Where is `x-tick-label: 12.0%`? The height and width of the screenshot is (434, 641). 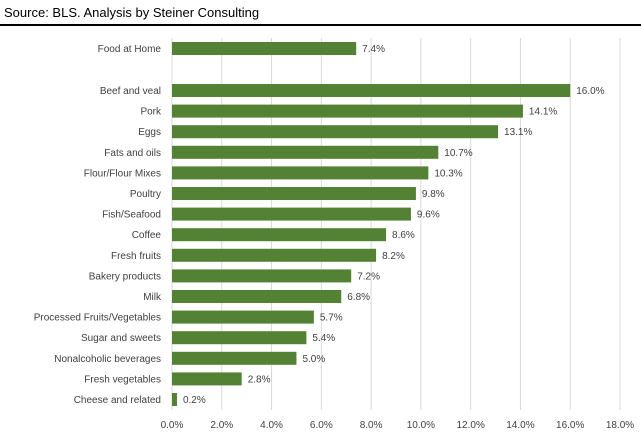 x-tick-label: 12.0% is located at coordinates (470, 425).